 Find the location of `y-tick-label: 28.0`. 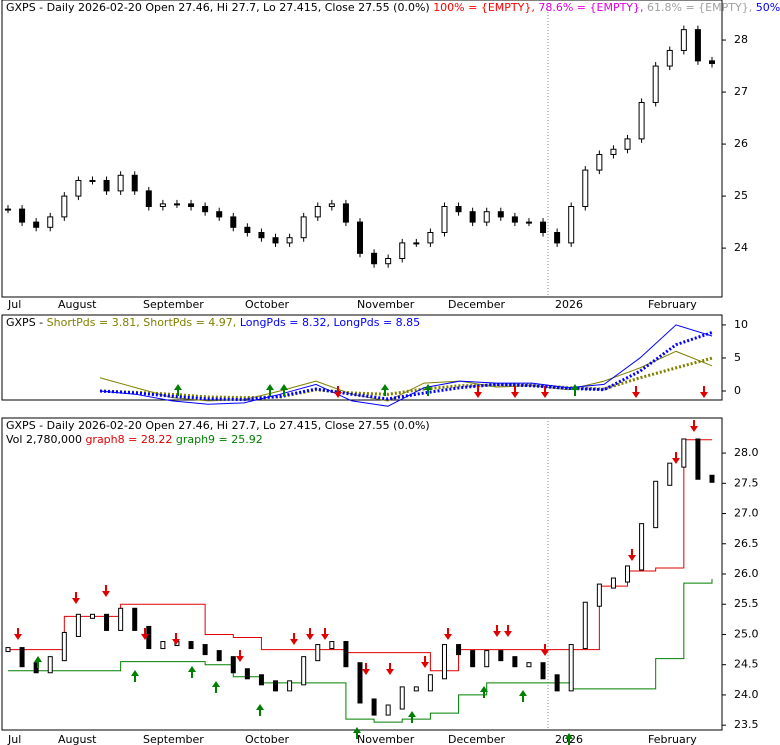

y-tick-label: 28.0 is located at coordinates (746, 452).